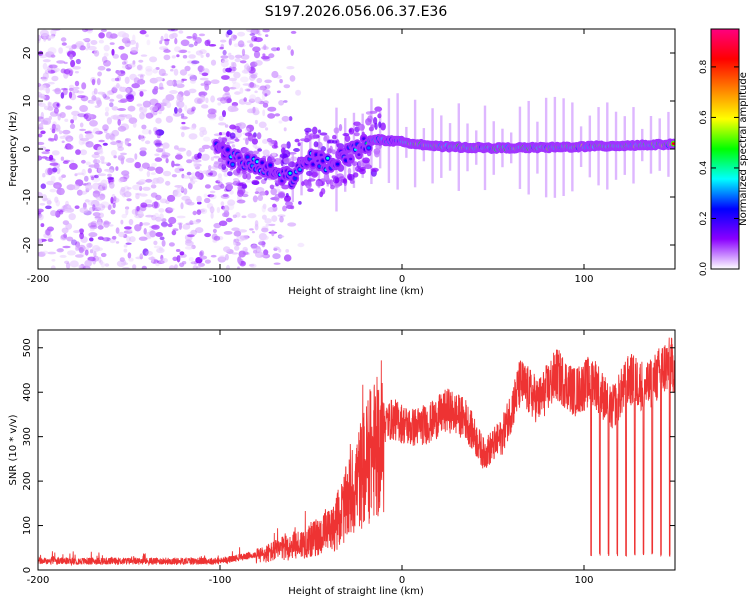  What do you see at coordinates (27, 525) in the screenshot?
I see `y-tick-label: 100` at bounding box center [27, 525].